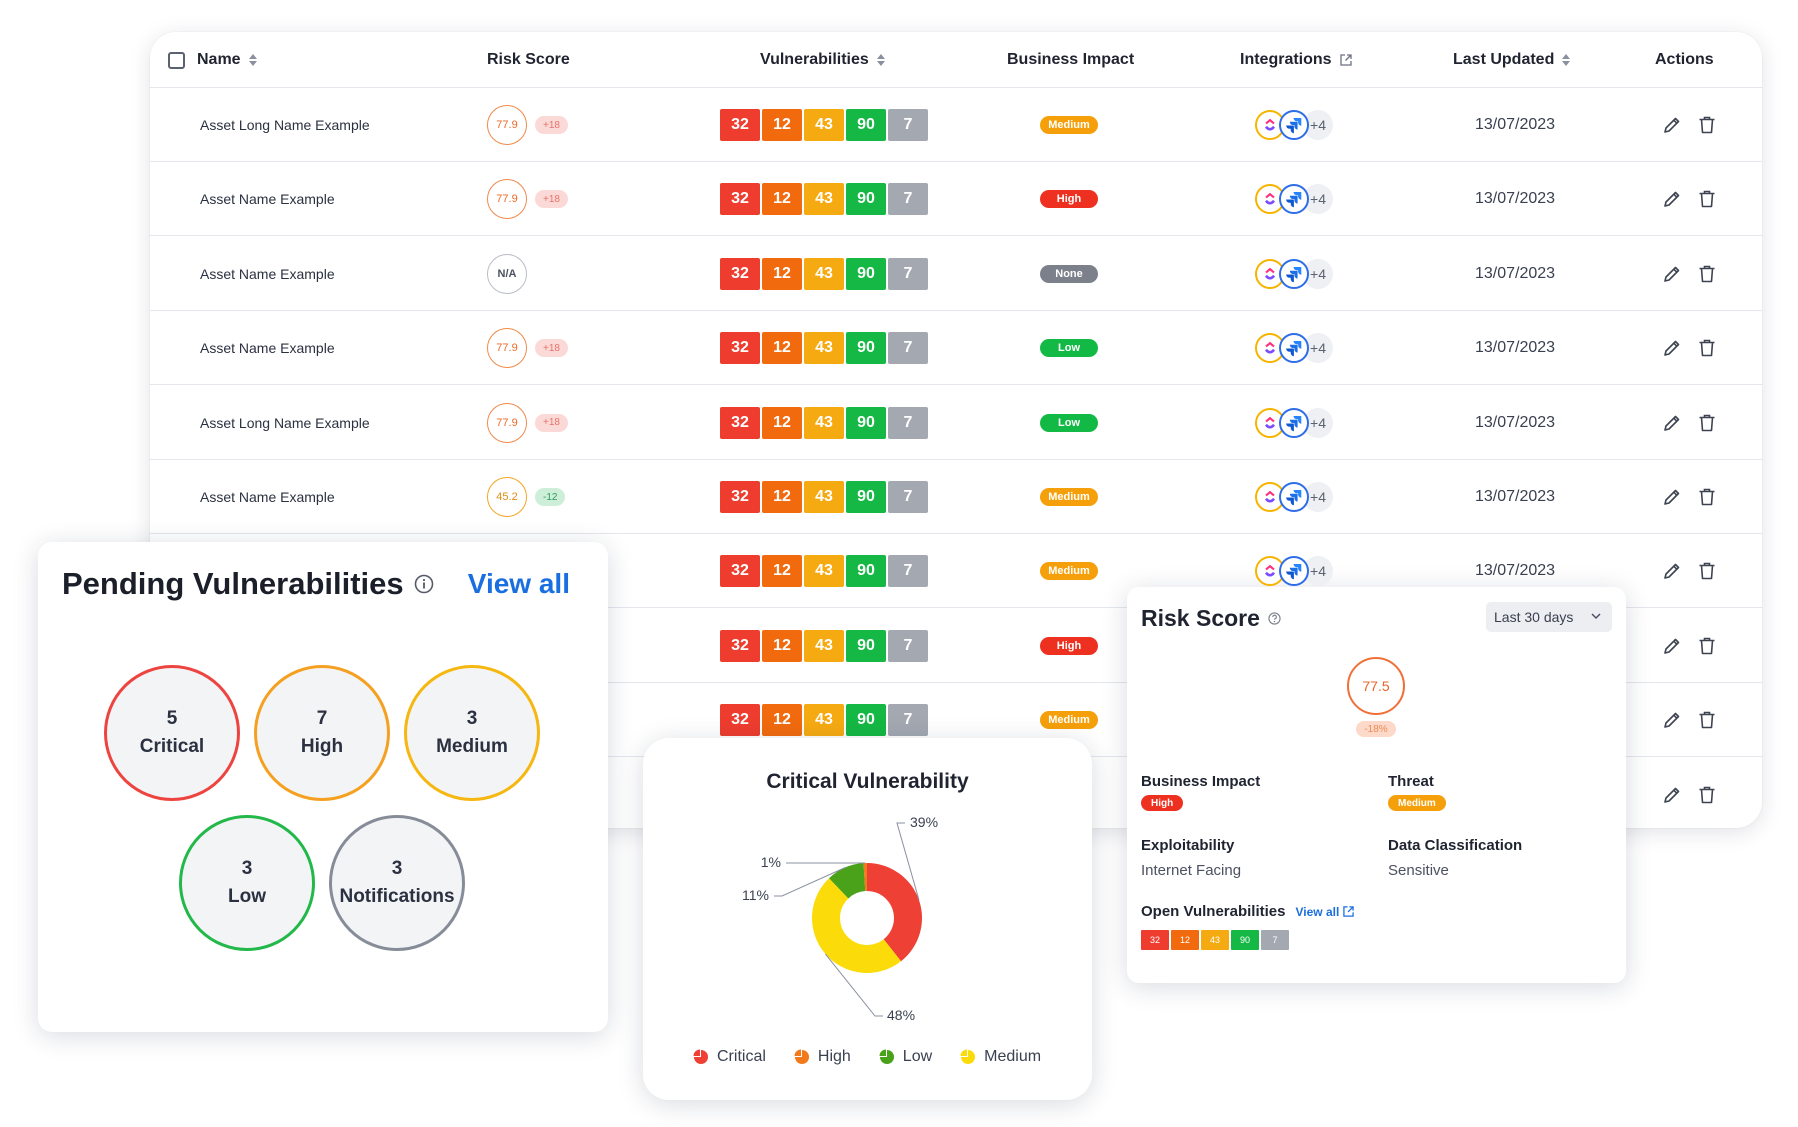 The image size is (1798, 1127). Describe the element at coordinates (865, 877) in the screenshot. I see `slice-high` at that location.